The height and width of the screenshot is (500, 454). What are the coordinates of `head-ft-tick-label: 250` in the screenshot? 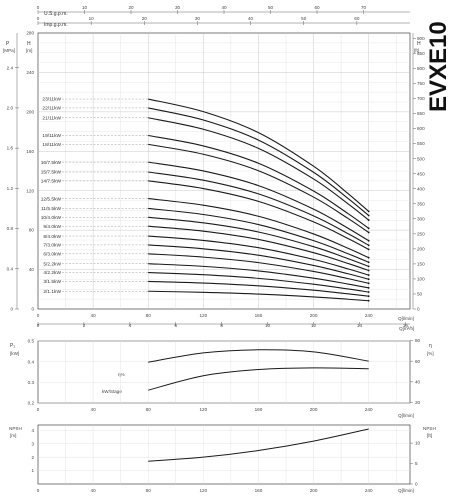 It's located at (421, 233).